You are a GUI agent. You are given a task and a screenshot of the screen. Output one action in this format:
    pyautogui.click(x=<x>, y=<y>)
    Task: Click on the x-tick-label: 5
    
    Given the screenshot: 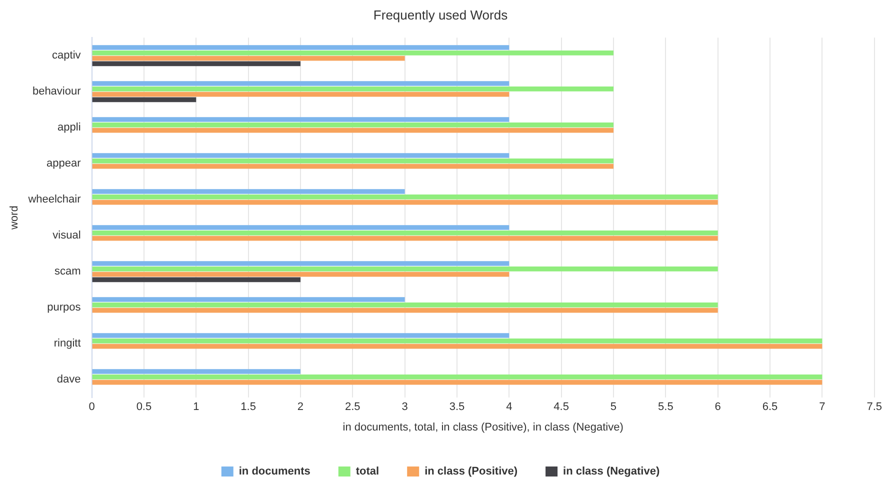 What is the action you would take?
    pyautogui.click(x=613, y=407)
    